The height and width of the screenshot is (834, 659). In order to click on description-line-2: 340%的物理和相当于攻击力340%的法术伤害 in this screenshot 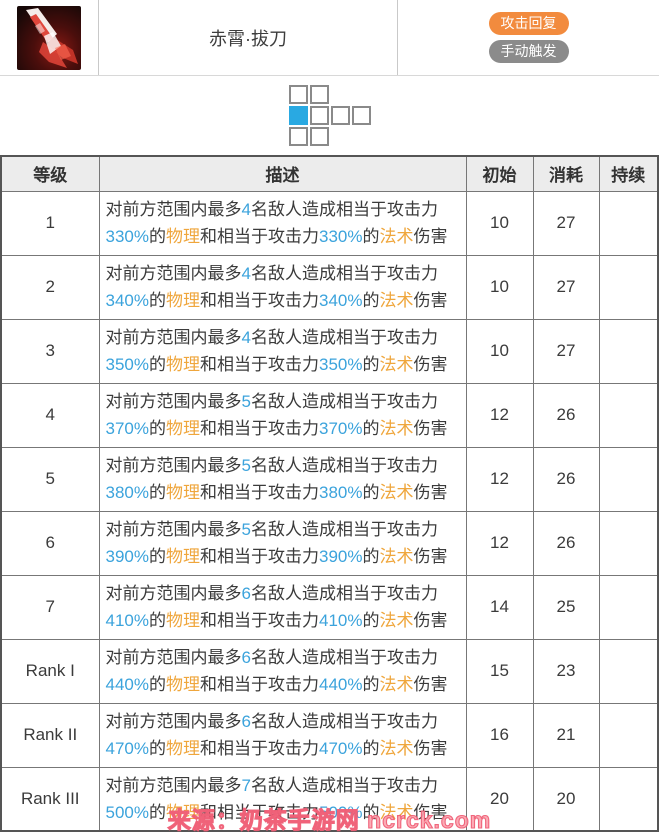, I will do `click(276, 300)`.